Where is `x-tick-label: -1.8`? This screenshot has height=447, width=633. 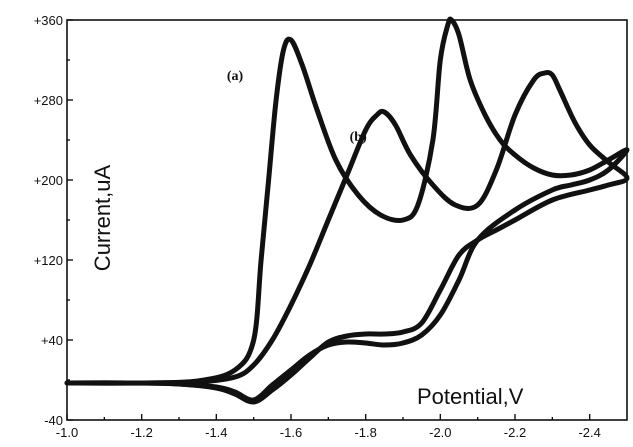
x-tick-label: -1.8 is located at coordinates (365, 432).